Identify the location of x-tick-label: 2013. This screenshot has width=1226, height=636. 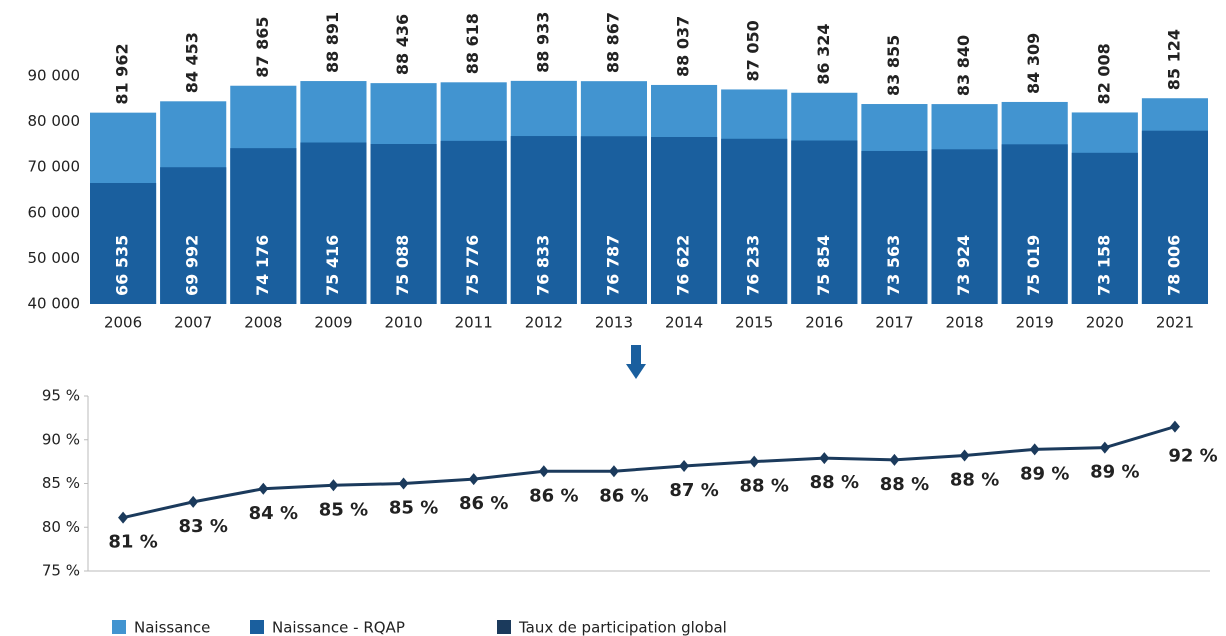
(614, 323).